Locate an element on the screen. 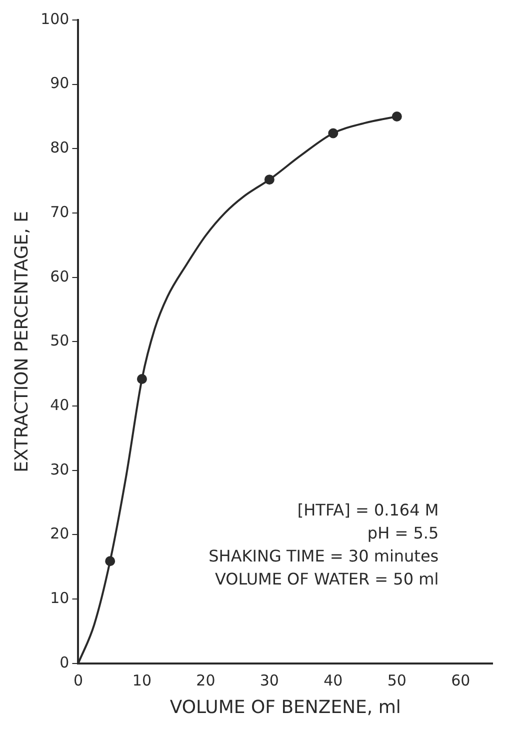 Image resolution: width=506 pixels, height=735 pixels. x-axis-title: VOLUME OF BENZENE, ml is located at coordinates (285, 707).